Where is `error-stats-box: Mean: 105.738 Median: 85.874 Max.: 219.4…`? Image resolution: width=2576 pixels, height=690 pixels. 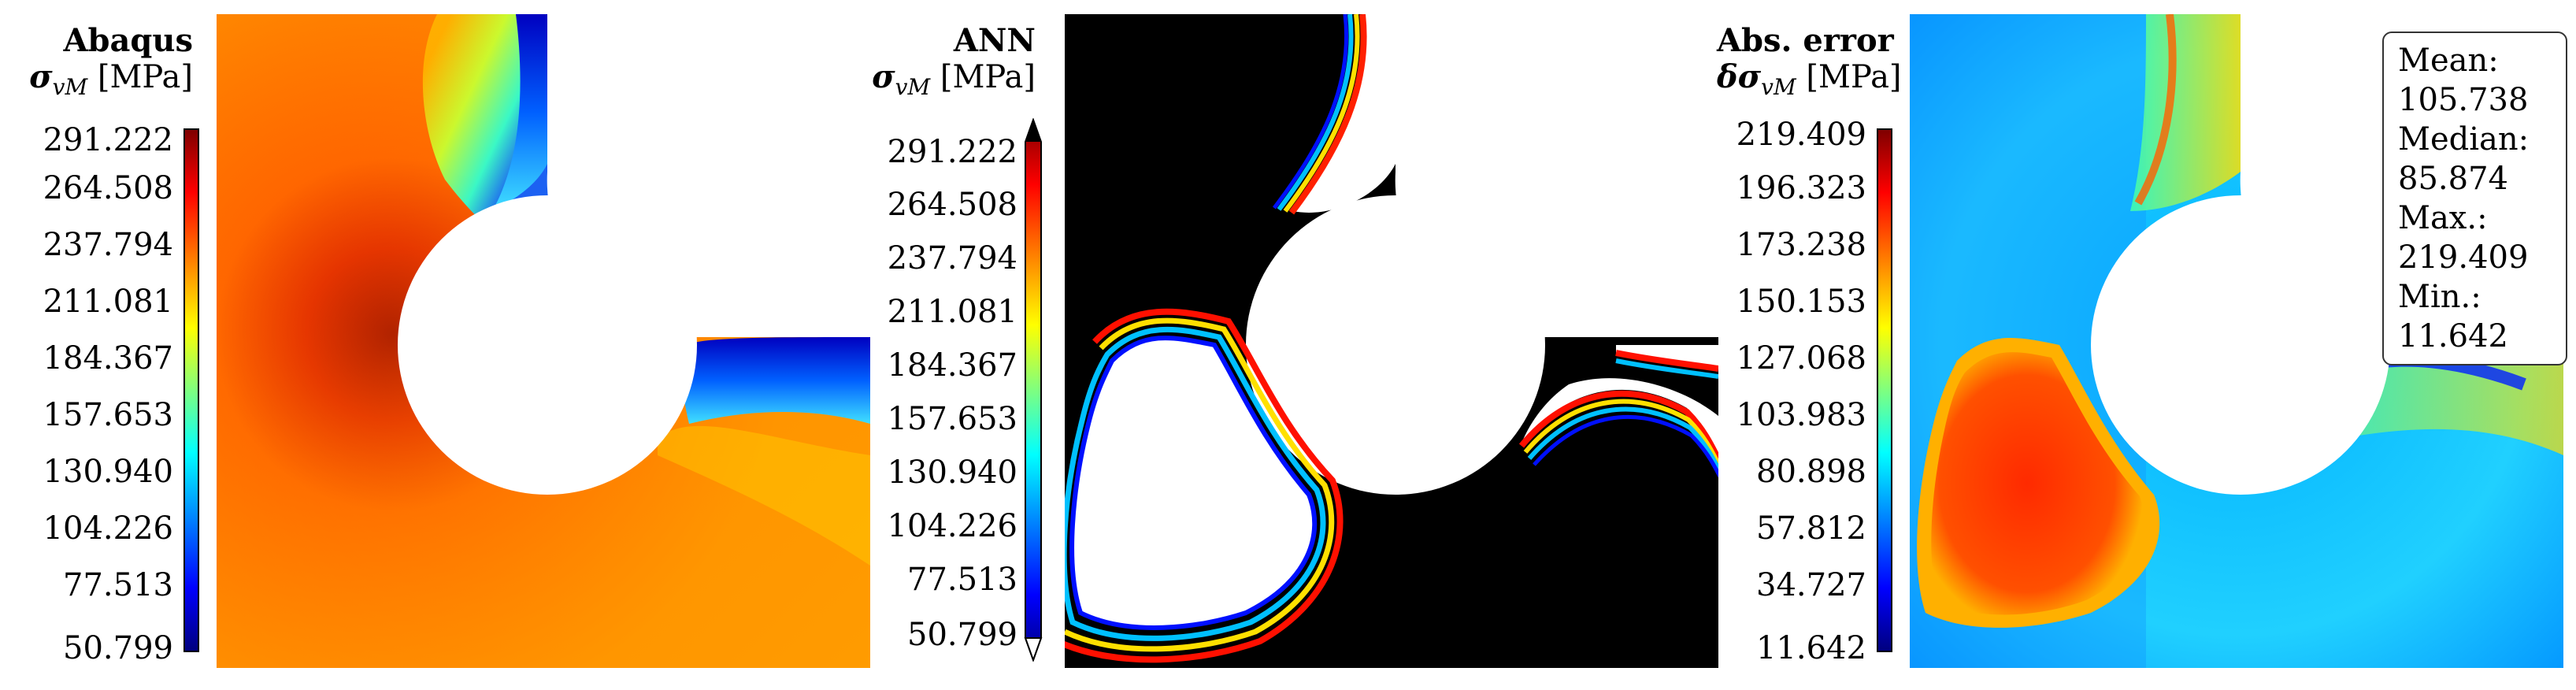 error-stats-box: Mean: 105.738 Median: 85.874 Max.: 219.4… is located at coordinates (2474, 198).